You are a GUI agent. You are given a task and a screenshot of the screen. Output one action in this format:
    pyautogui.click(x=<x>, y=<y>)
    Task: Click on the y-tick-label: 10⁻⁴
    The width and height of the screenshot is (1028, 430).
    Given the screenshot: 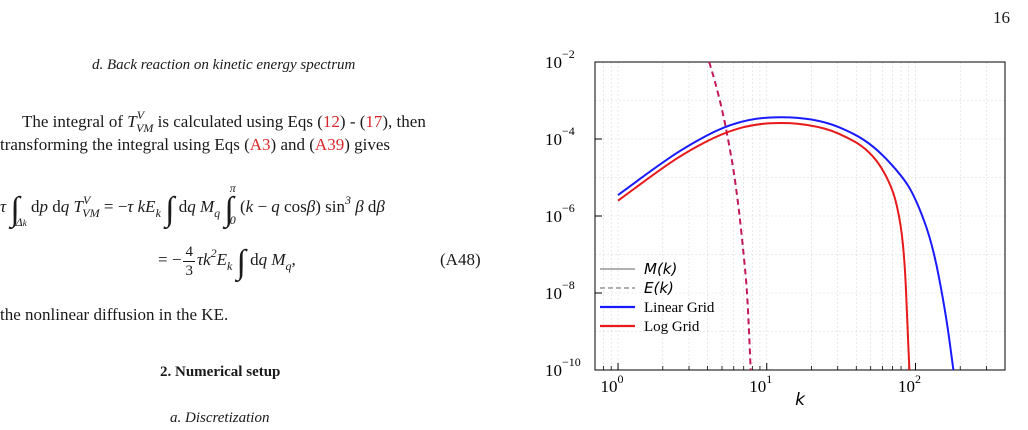 What is the action you would take?
    pyautogui.click(x=560, y=136)
    